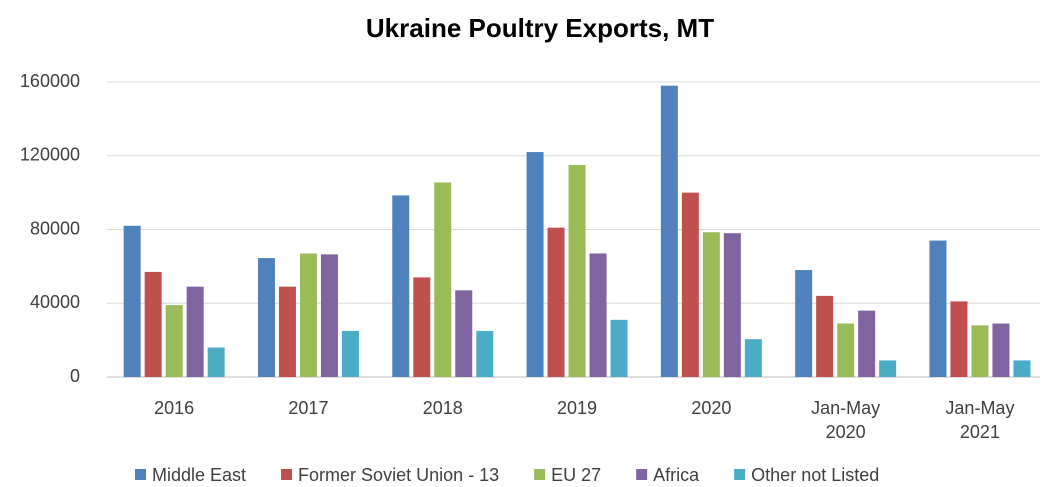 Image resolution: width=1045 pixels, height=487 pixels. I want to click on x-tick-label: 2020, so click(711, 408).